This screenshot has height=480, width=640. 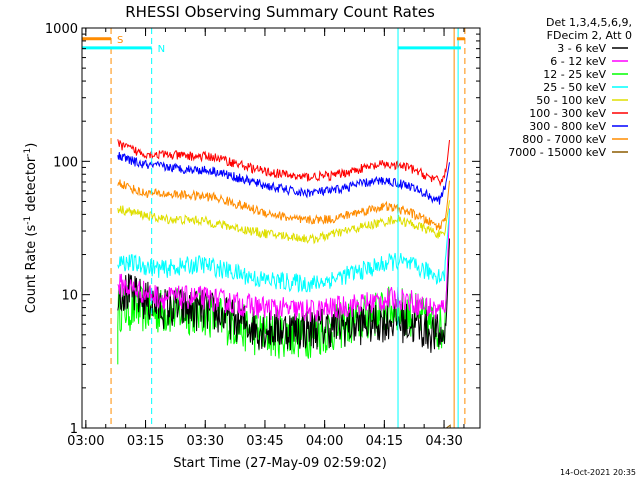 I want to click on legend-entry-label: 300 - 800 keV, so click(x=567, y=126).